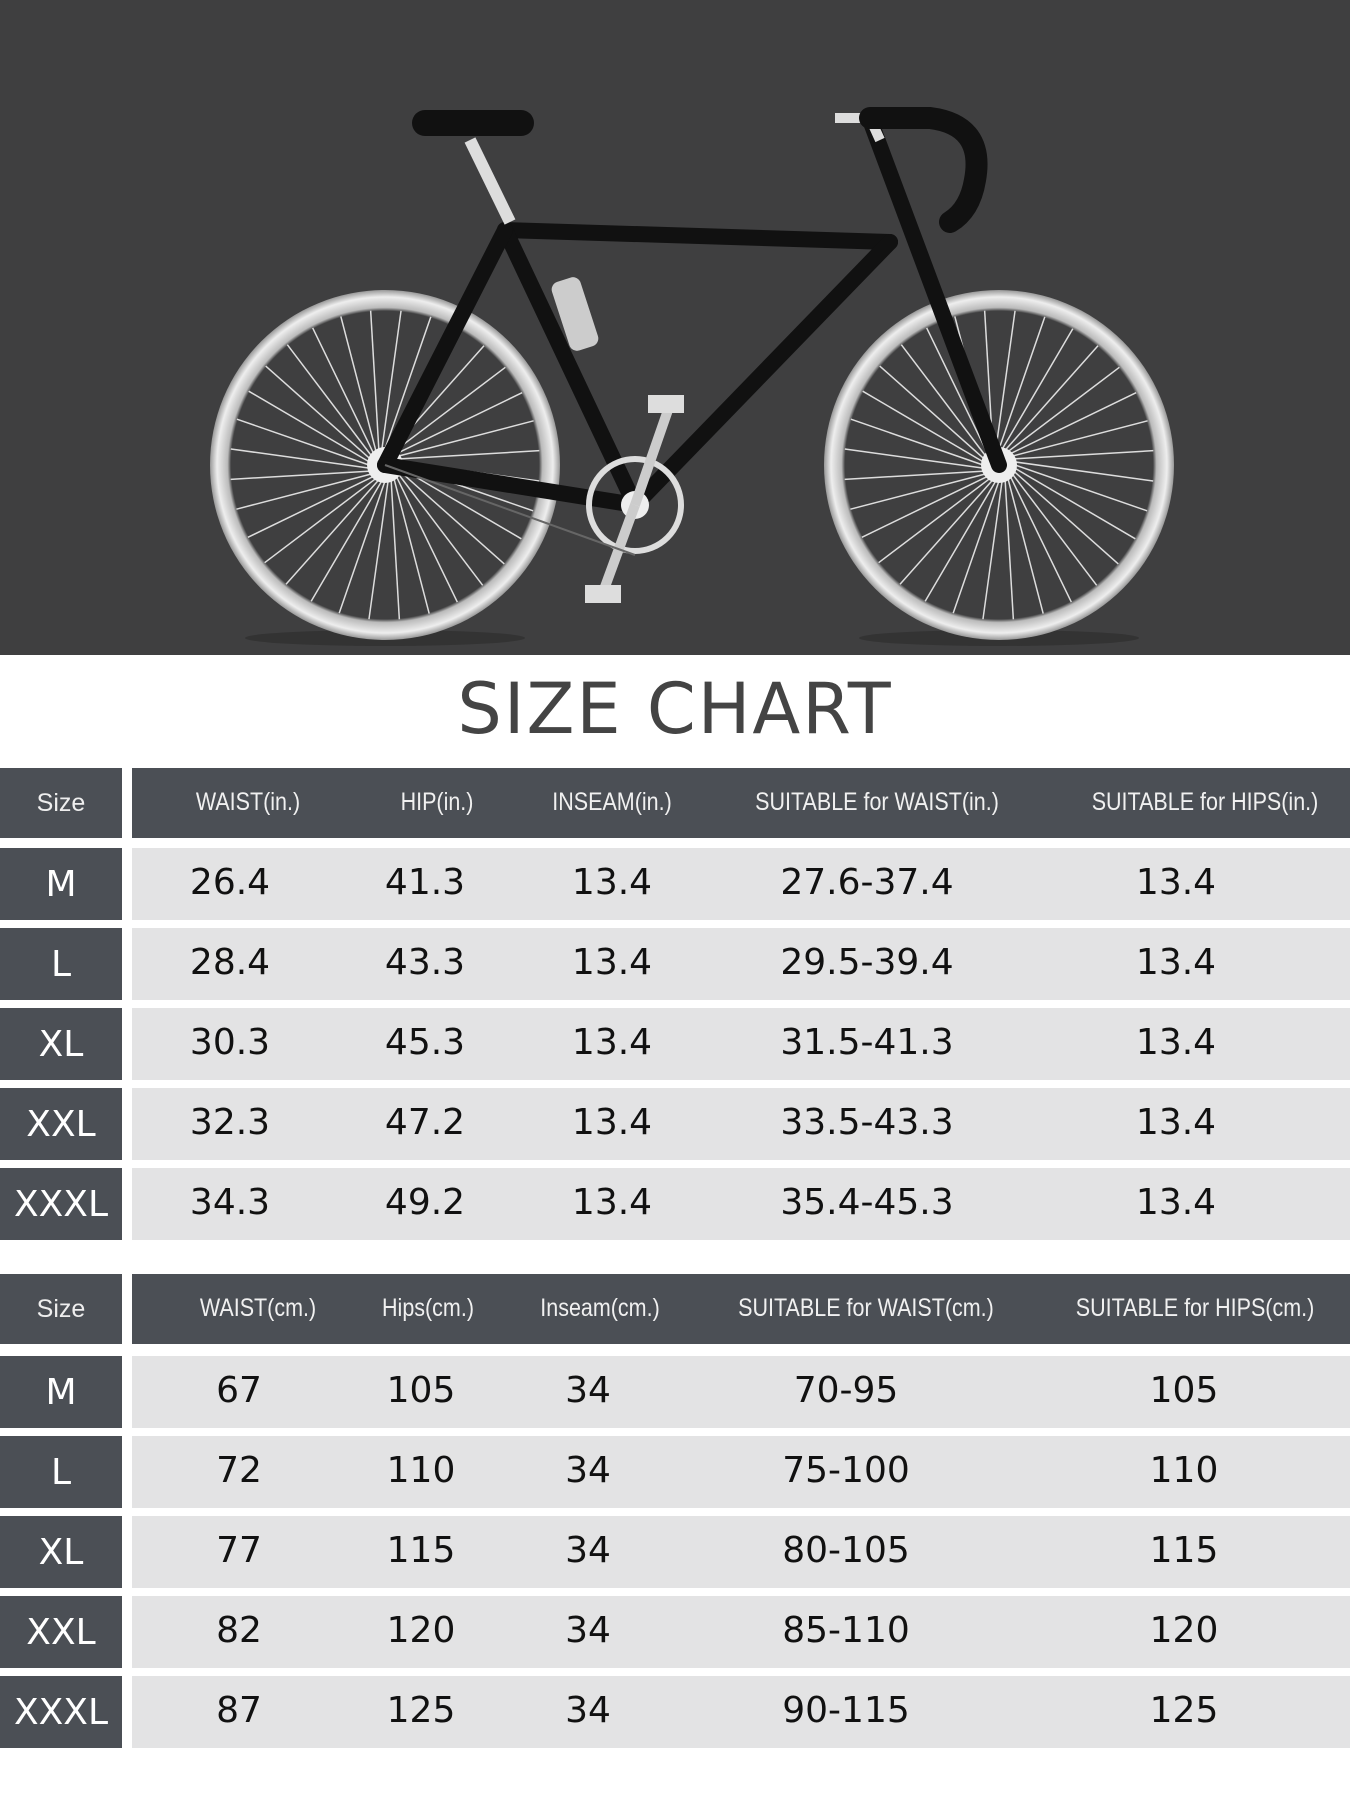 The width and height of the screenshot is (1350, 1800). What do you see at coordinates (600, 1308) in the screenshot?
I see `column-header: Inseam(cm.)` at bounding box center [600, 1308].